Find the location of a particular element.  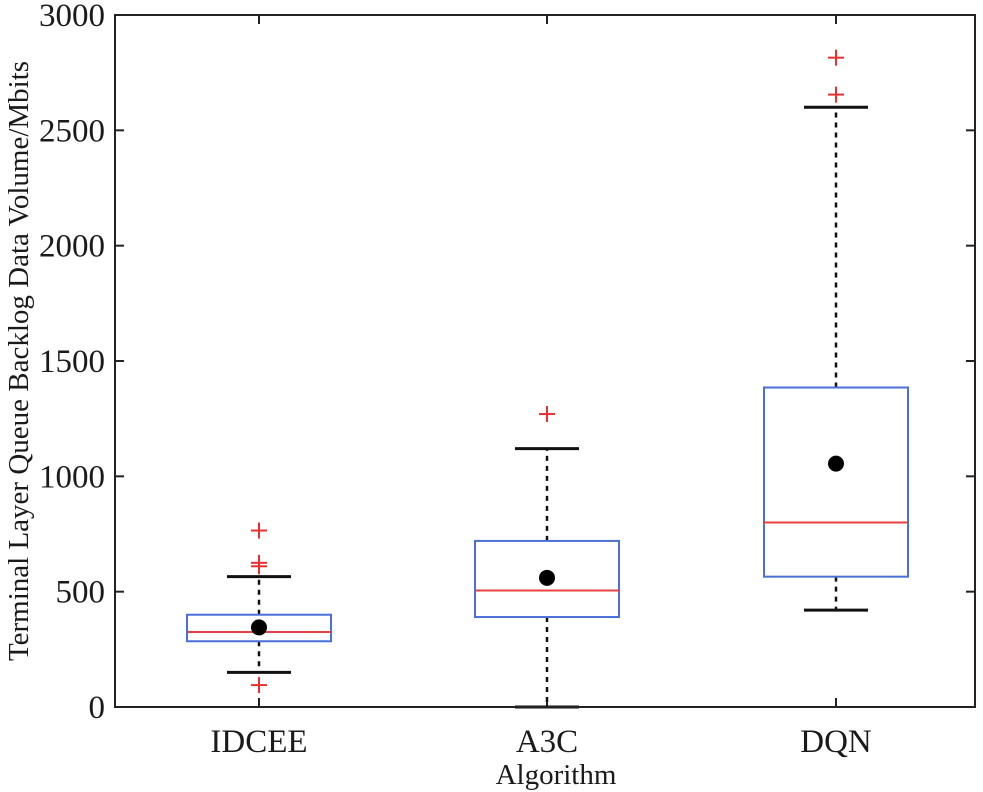

y-tick-label: 0 is located at coordinates (97, 708).